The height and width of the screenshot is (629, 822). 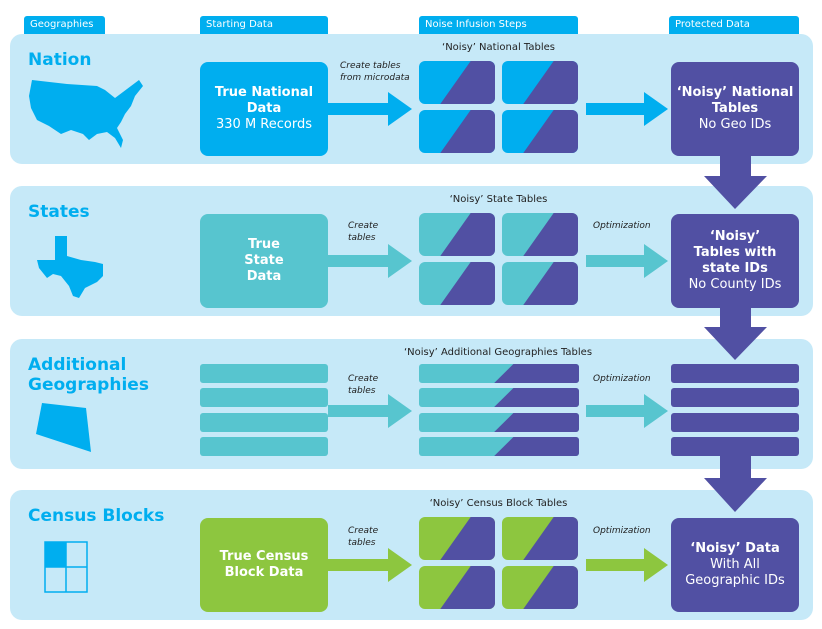 What do you see at coordinates (498, 352) in the screenshot?
I see `tables-title: ‘Noisy’ Additional Geographies Tables` at bounding box center [498, 352].